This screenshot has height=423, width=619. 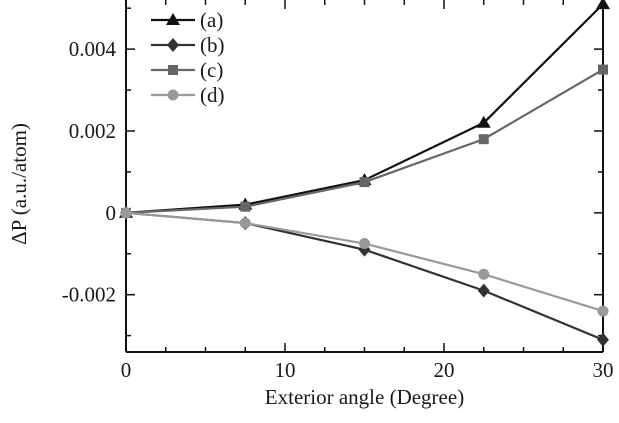 What do you see at coordinates (126, 370) in the screenshot?
I see `x-tick-label: 0` at bounding box center [126, 370].